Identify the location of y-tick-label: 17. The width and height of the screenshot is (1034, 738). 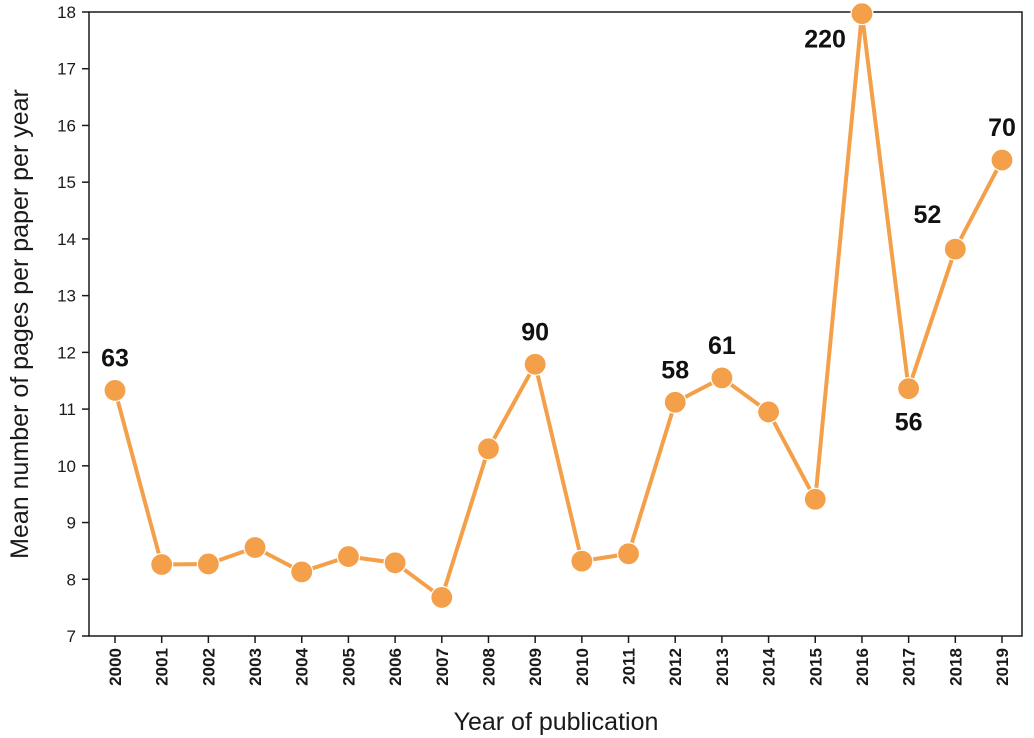
(66, 69).